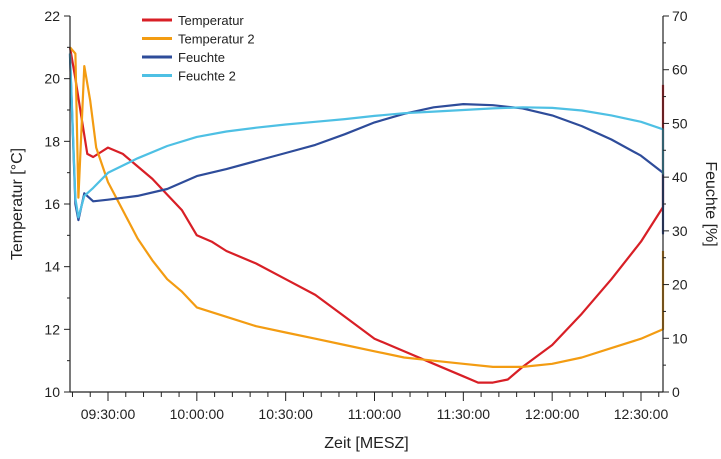  What do you see at coordinates (52, 141) in the screenshot?
I see `left-y-tick-label: 18` at bounding box center [52, 141].